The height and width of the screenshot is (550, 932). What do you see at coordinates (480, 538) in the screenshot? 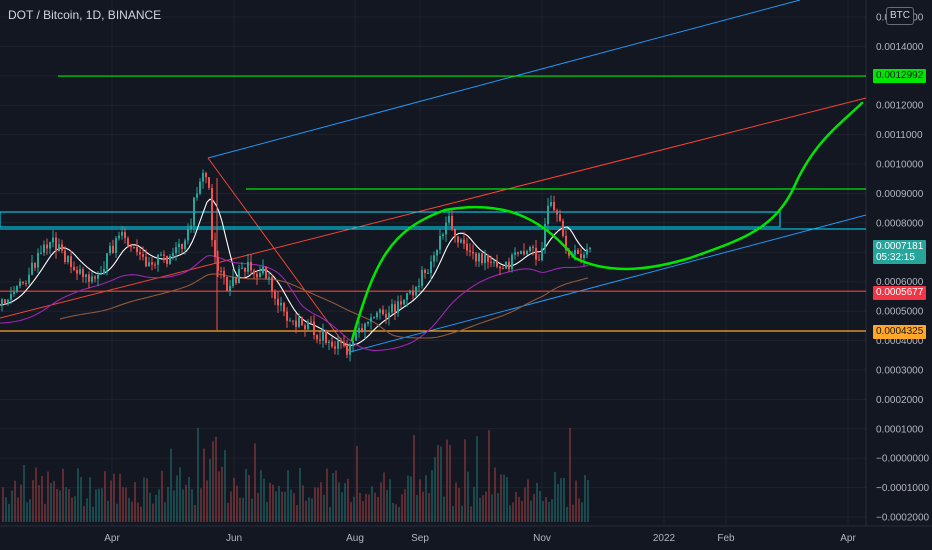
I see `time-axis: Apr Jun Aug Sep Nov 2022 Feb Apr` at bounding box center [480, 538].